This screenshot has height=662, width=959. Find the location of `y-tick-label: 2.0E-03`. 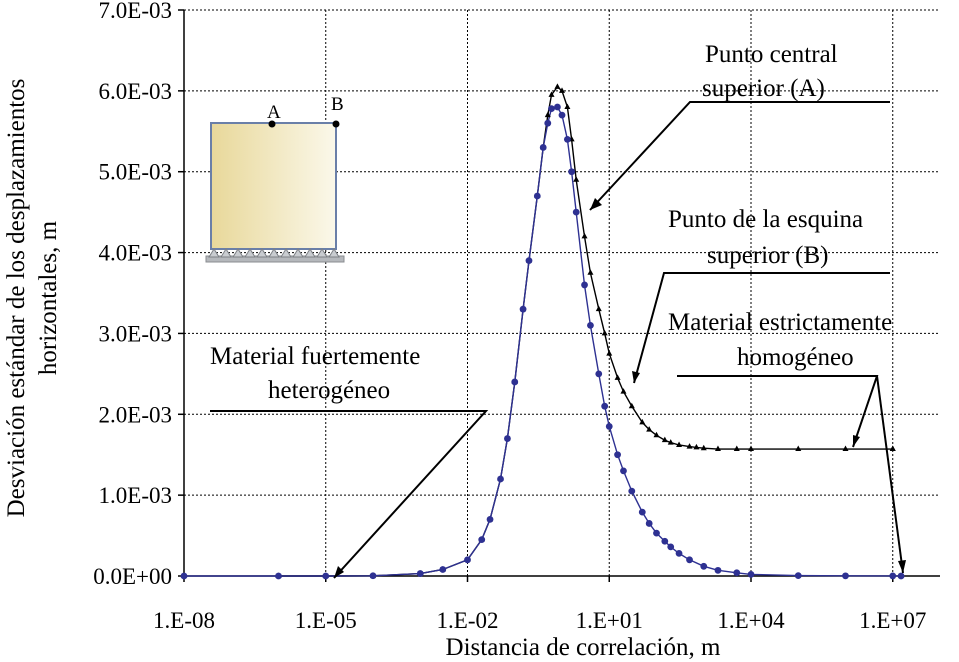

y-tick-label: 2.0E-03 is located at coordinates (135, 414).